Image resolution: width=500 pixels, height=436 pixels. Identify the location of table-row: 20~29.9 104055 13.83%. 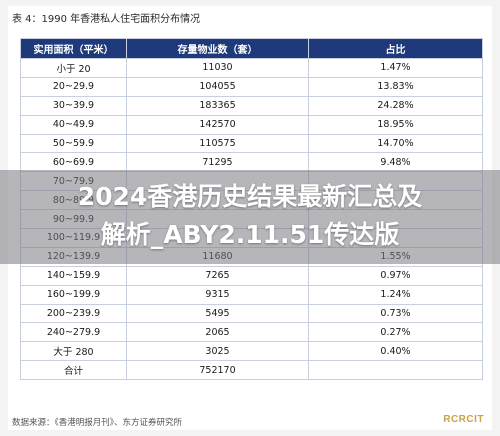
(251, 86).